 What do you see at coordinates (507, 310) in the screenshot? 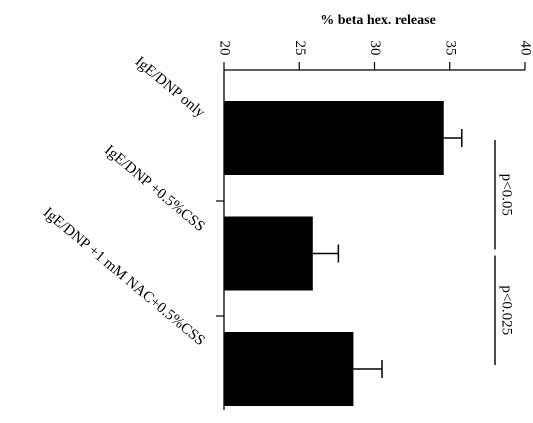
I see `significance-label: p<0.025` at bounding box center [507, 310].